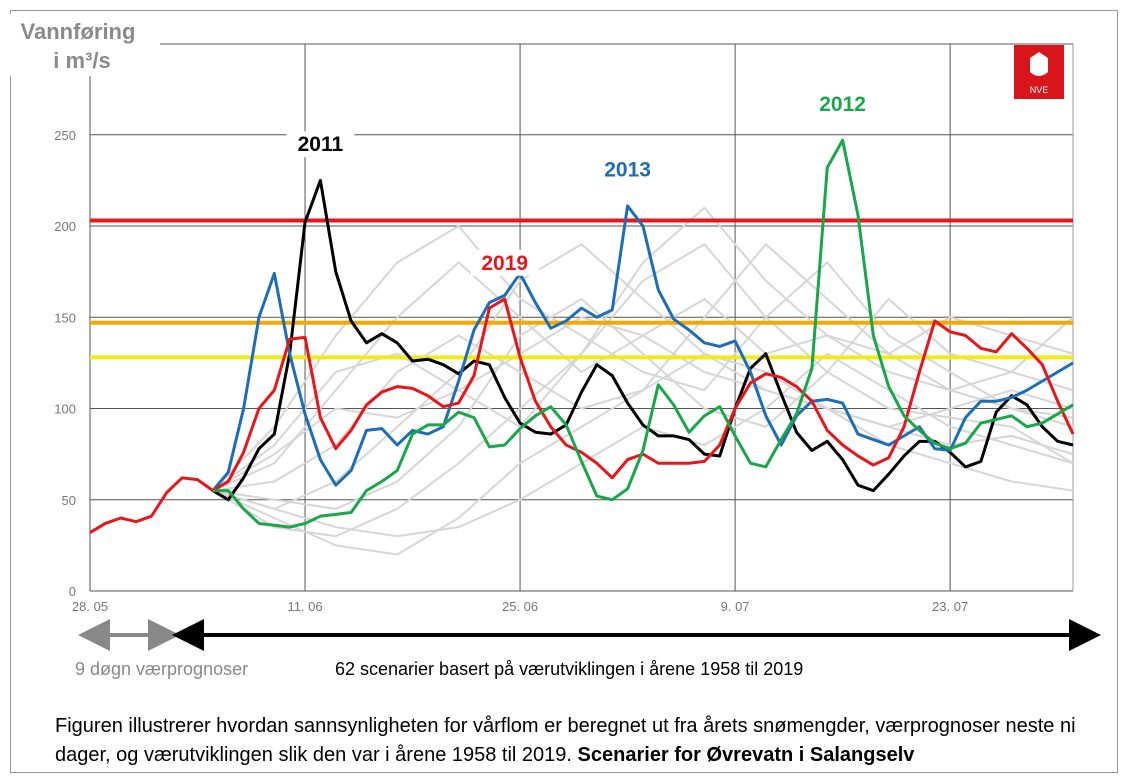 Image resolution: width=1133 pixels, height=783 pixels. What do you see at coordinates (735, 606) in the screenshot?
I see `x-tick-label: 9. 07` at bounding box center [735, 606].